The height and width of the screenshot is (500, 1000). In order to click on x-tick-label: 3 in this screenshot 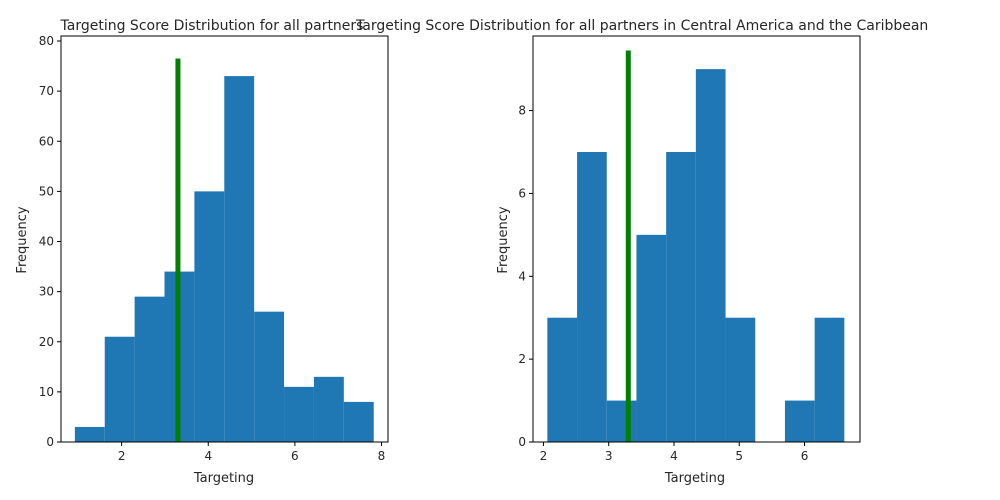, I will do `click(609, 456)`.